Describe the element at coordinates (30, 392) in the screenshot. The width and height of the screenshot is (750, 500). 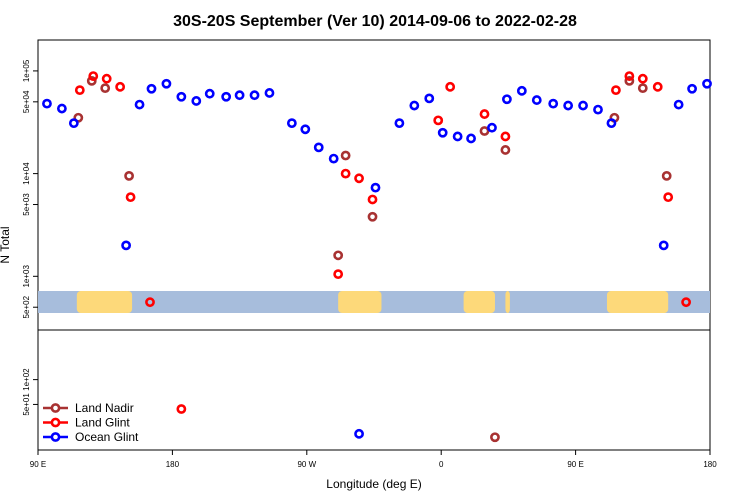
I see `bottom-y-axis: 5e+01 1e+02` at that location.